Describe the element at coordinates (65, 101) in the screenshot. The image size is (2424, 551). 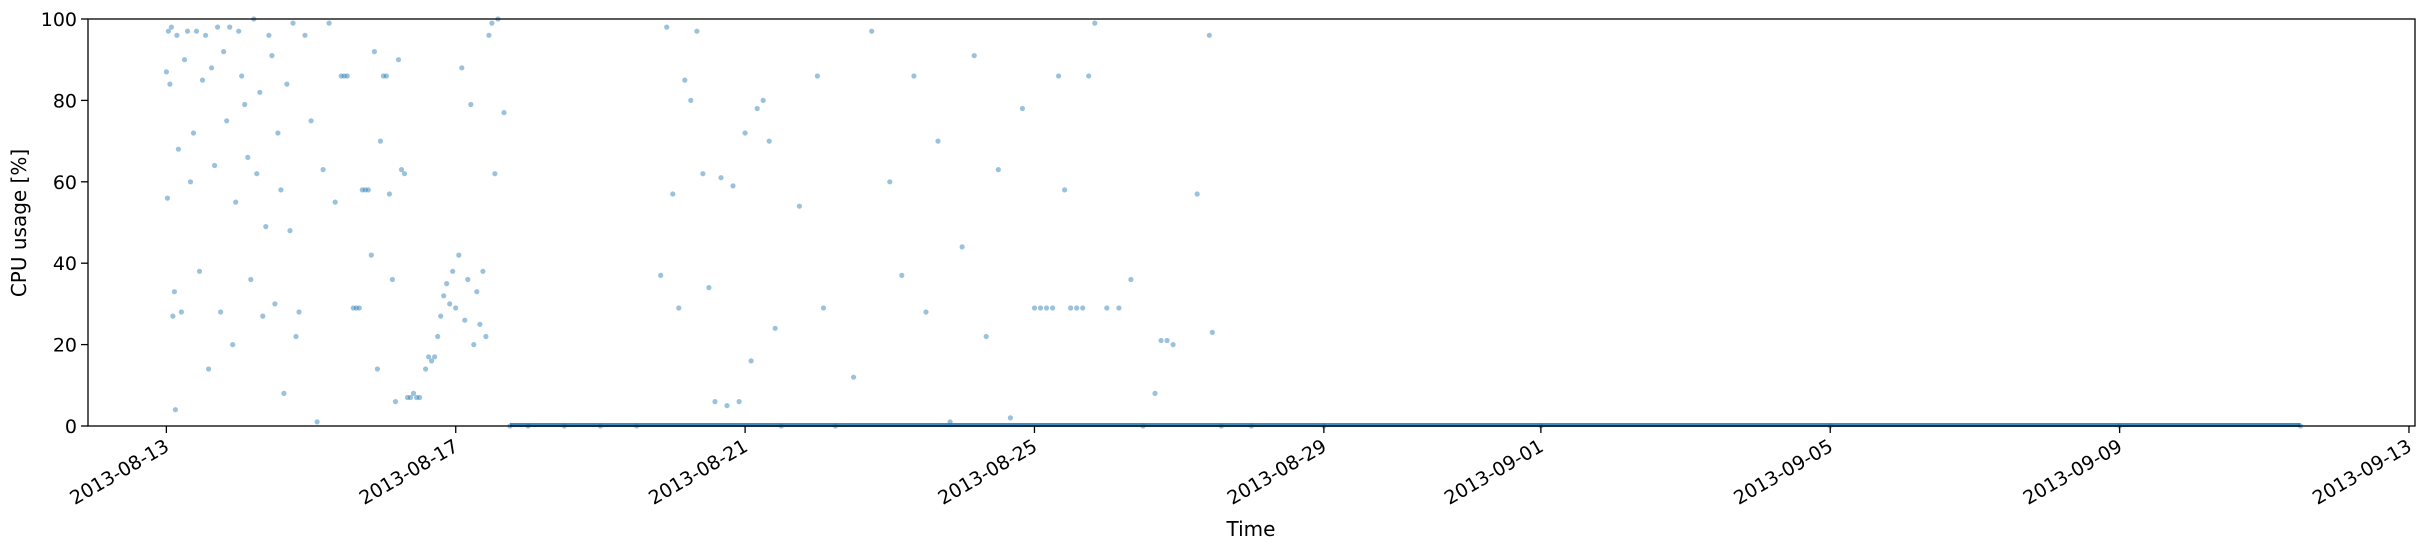
I see `y-tick-label: 80` at that location.